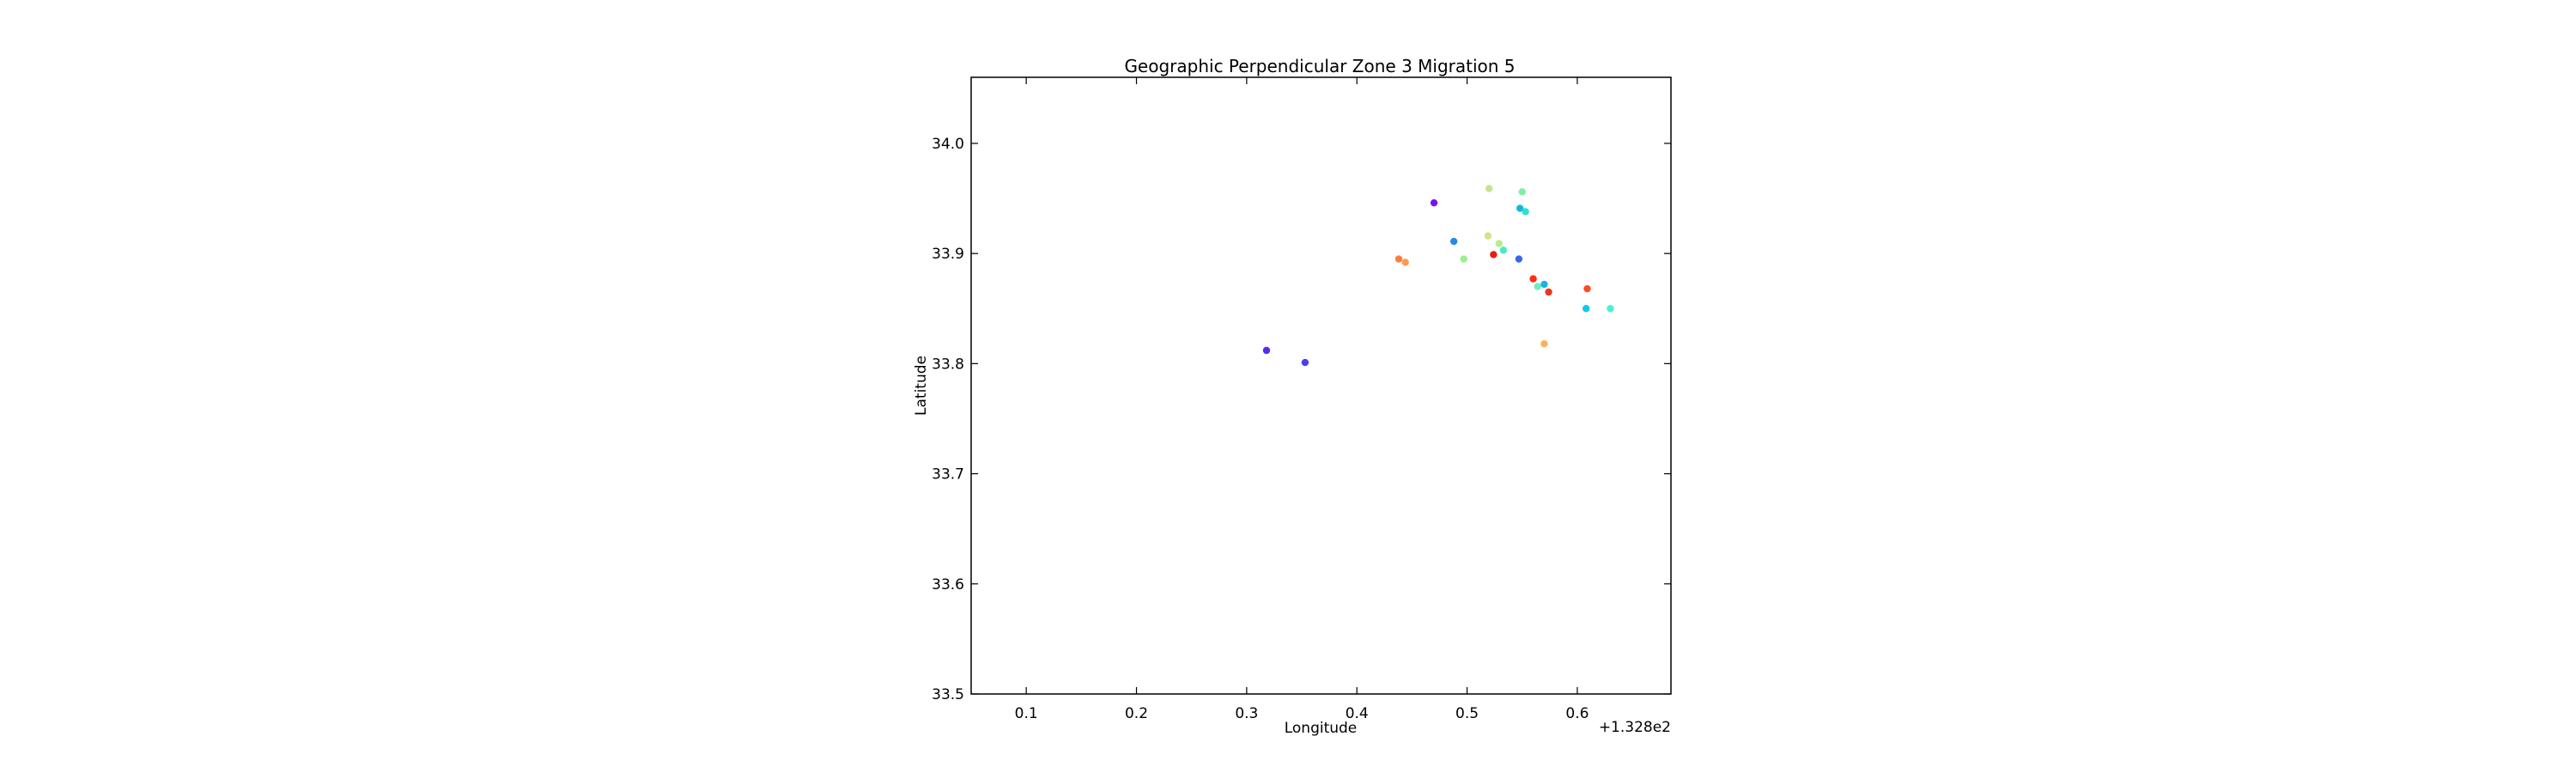 The width and height of the screenshot is (2576, 773). Describe the element at coordinates (948, 364) in the screenshot. I see `y-tick-label: 33.8` at that location.